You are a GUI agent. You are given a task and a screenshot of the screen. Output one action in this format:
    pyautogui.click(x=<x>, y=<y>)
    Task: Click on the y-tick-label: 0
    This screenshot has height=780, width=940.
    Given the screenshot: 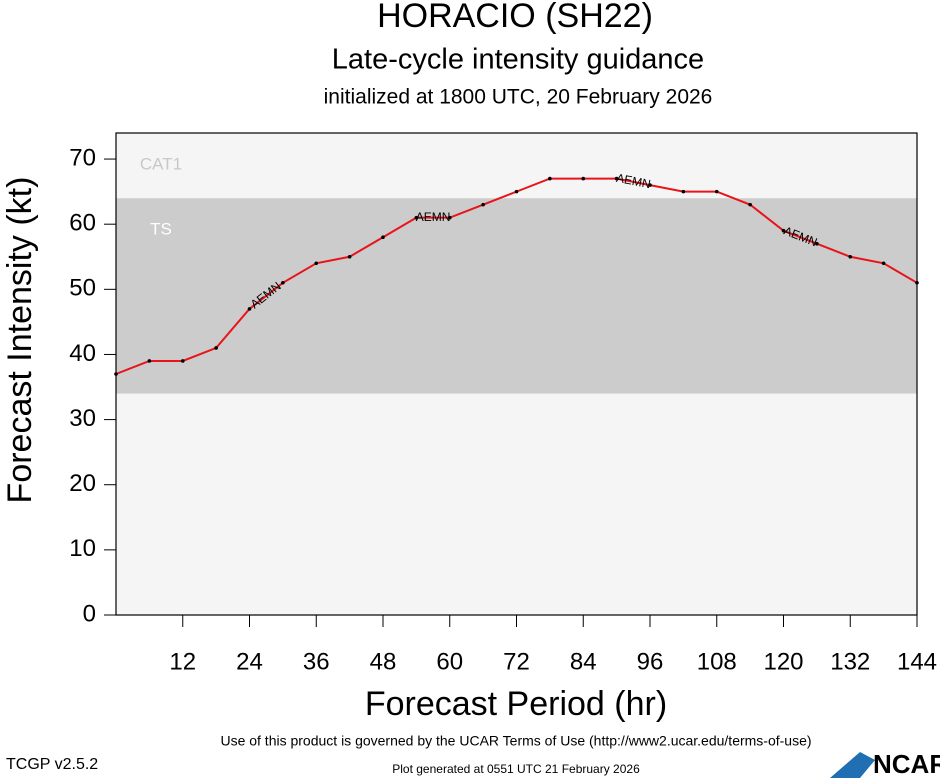 What is the action you would take?
    pyautogui.click(x=89, y=613)
    